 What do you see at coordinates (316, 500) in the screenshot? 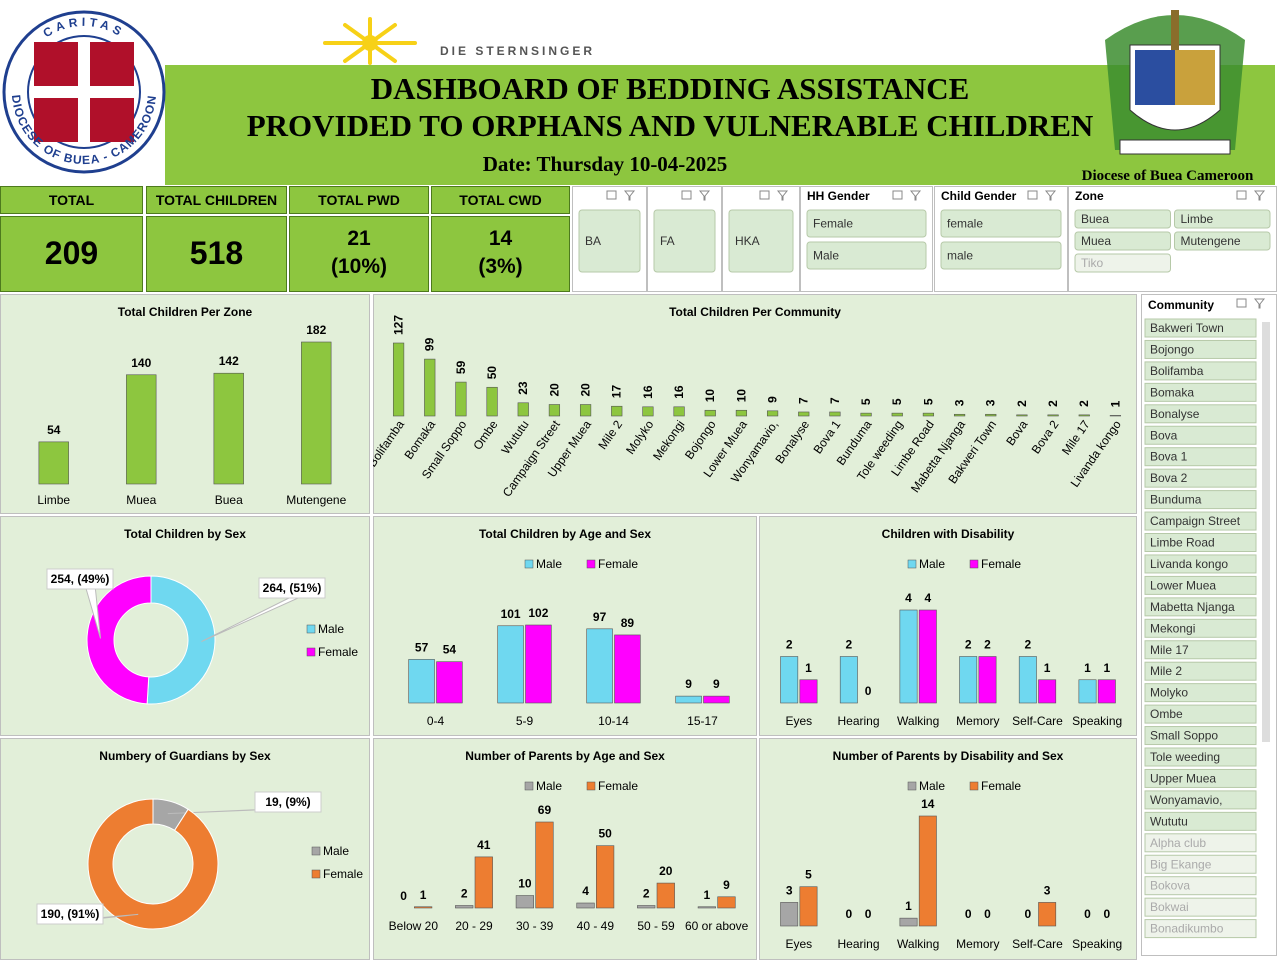
I see `x-tick-label: Mutengene` at bounding box center [316, 500].